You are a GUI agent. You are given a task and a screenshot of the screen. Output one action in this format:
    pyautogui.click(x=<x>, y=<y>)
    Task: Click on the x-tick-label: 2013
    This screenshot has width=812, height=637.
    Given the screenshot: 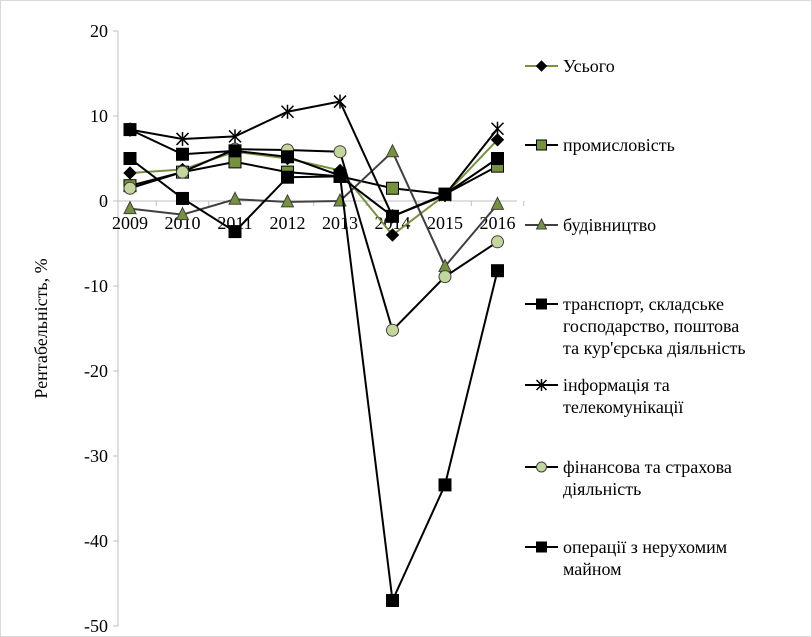 What is the action you would take?
    pyautogui.click(x=340, y=223)
    